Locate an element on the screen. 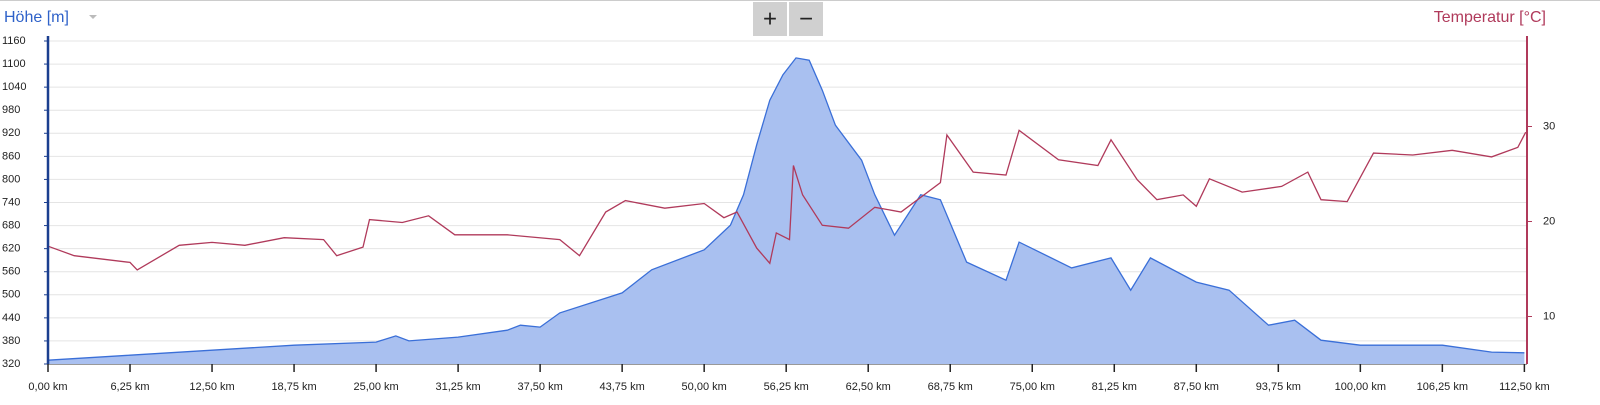 This screenshot has height=405, width=1600. y2-tick-label: 20 is located at coordinates (1549, 221).